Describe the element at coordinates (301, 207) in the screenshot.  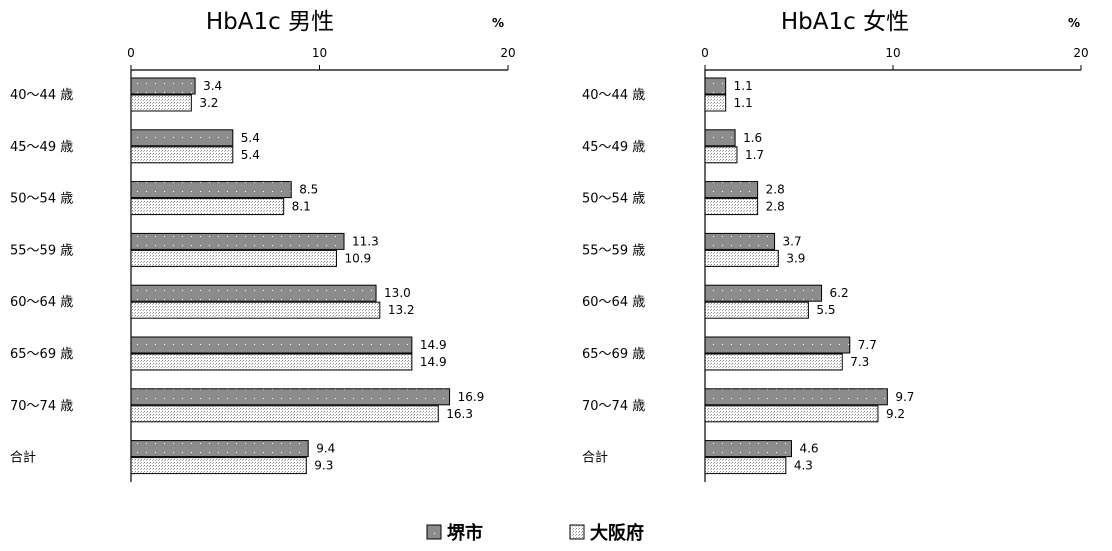
I see `data-label: 8.1` at that location.